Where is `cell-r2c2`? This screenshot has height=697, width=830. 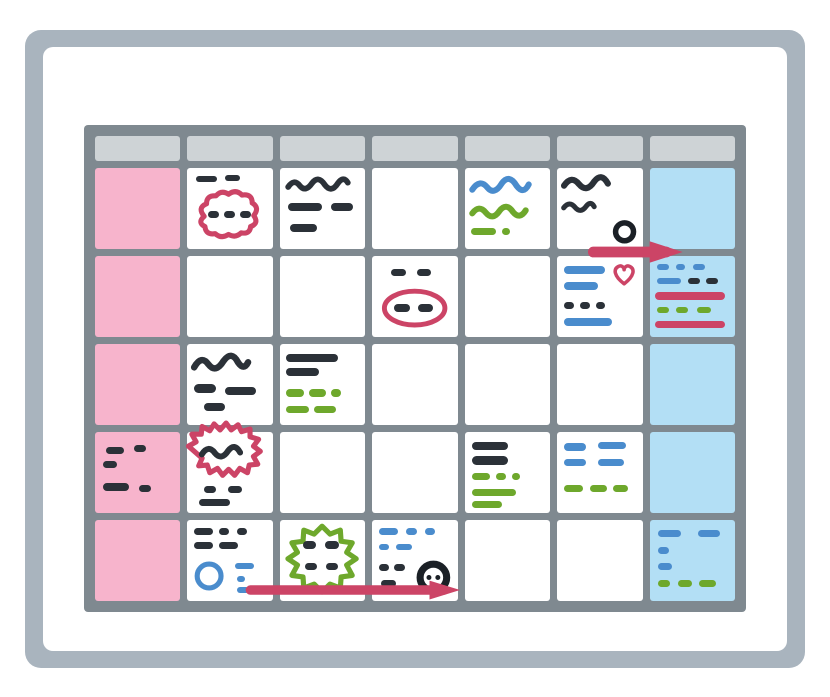 cell-r2c2 is located at coordinates (230, 296).